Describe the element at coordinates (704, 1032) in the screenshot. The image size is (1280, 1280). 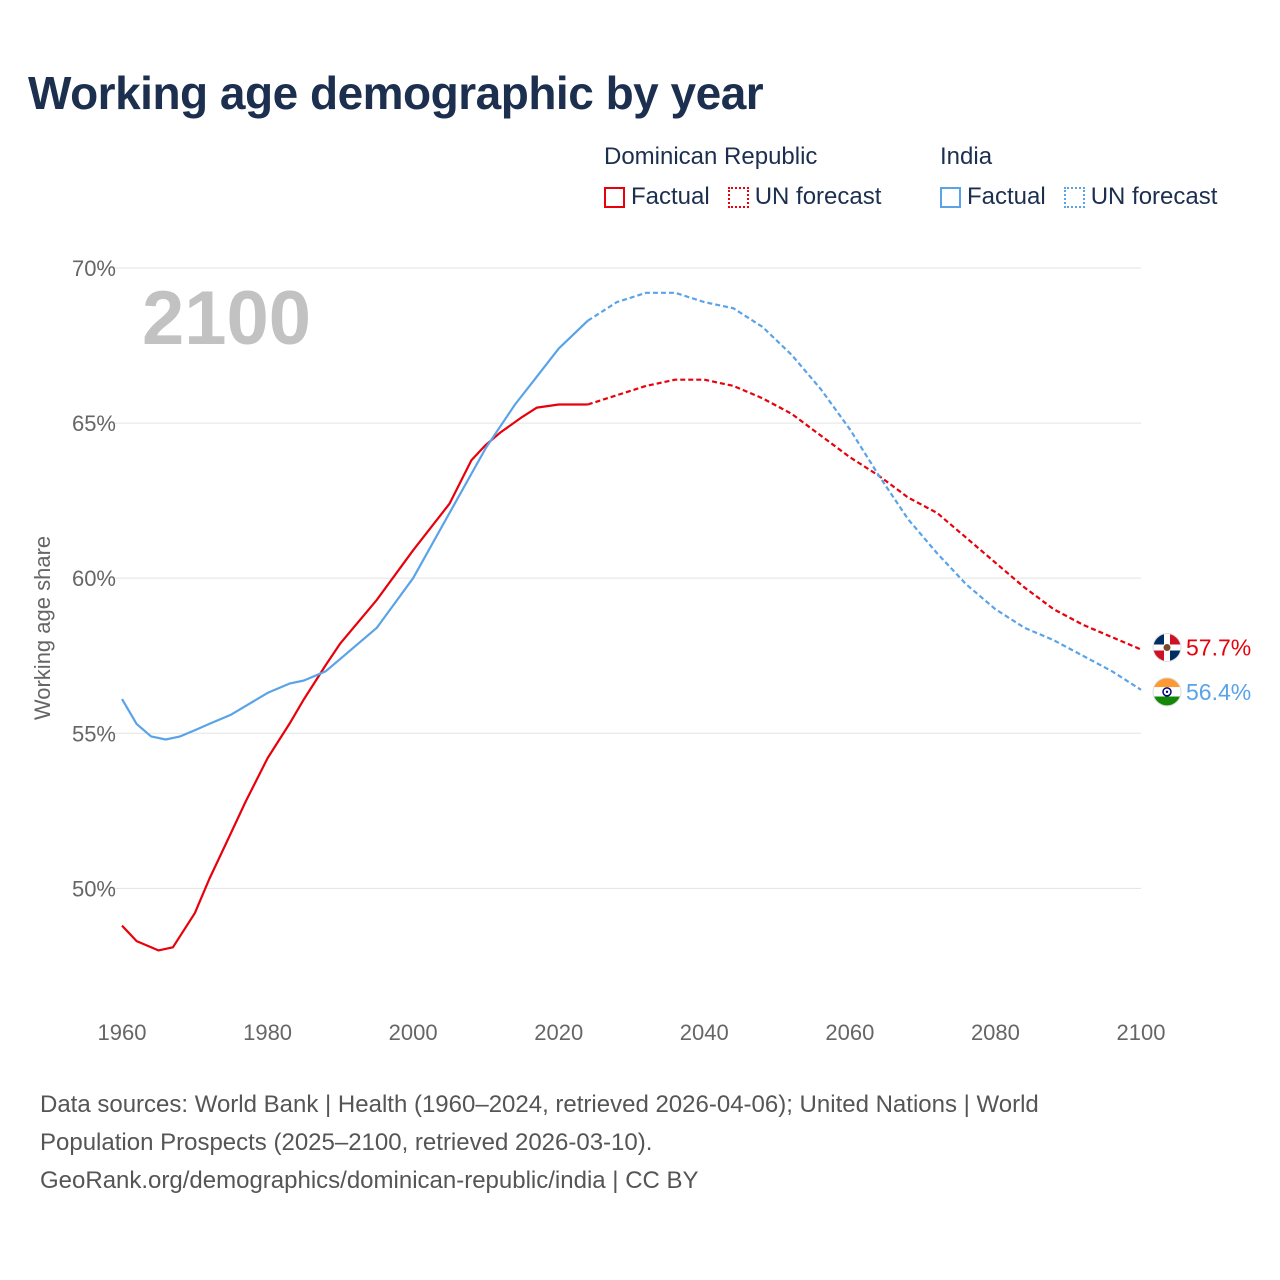
I see `x-tick-label: 2040` at that location.